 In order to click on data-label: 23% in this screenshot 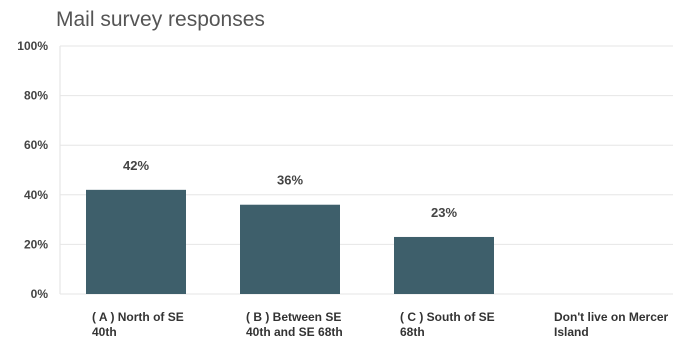, I will do `click(444, 212)`.